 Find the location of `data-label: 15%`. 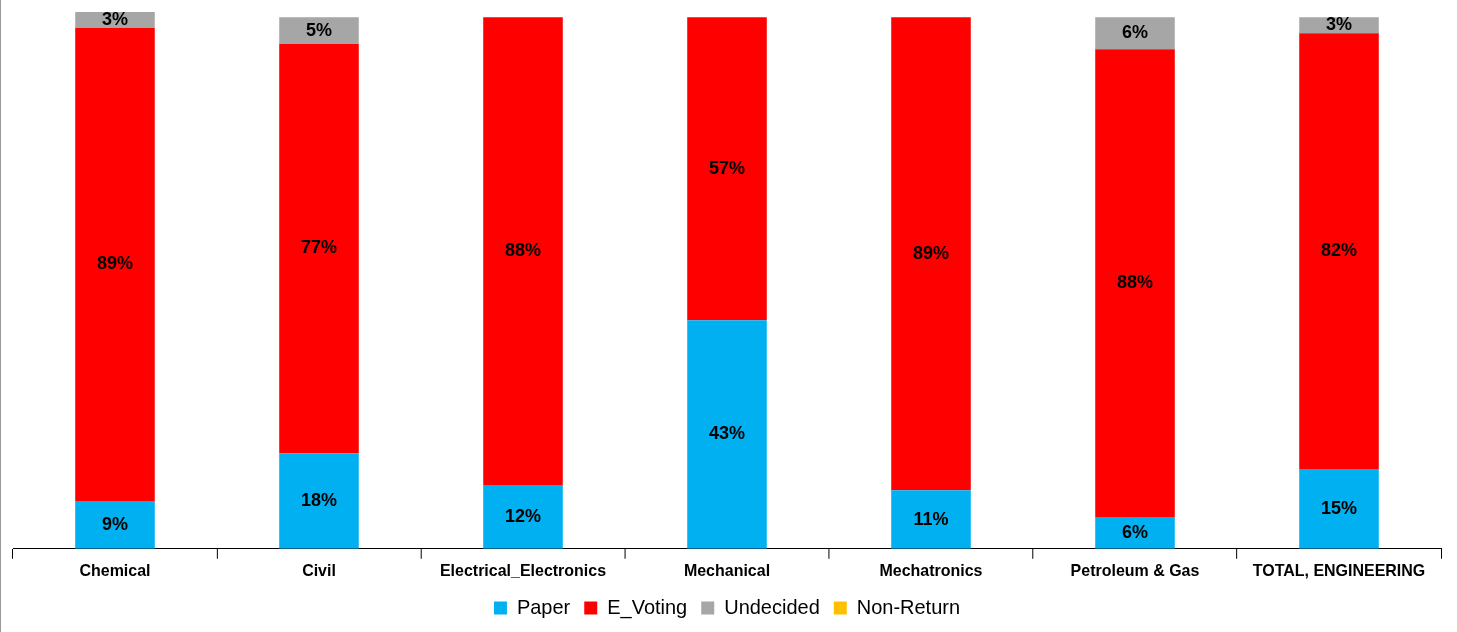

data-label: 15% is located at coordinates (1339, 507).